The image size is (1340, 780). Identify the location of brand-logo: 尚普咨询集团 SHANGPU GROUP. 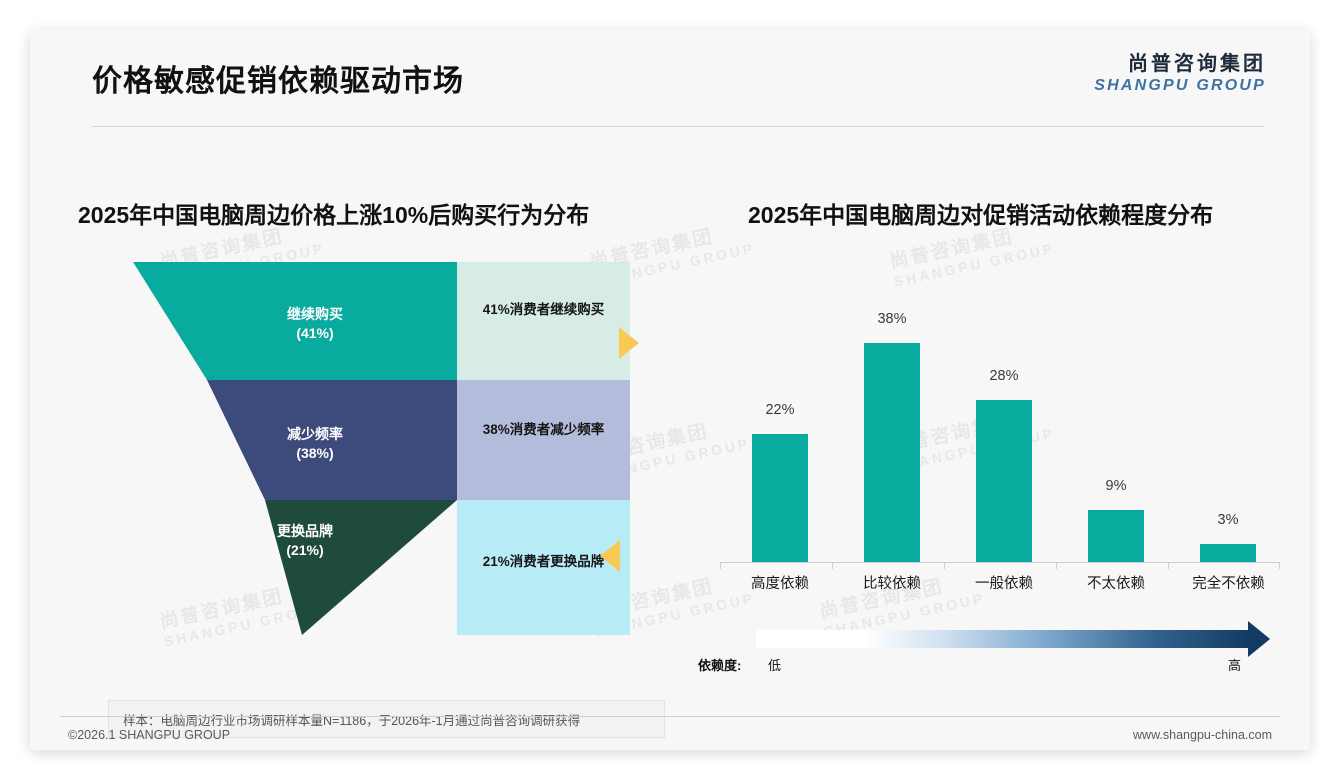
(1180, 74).